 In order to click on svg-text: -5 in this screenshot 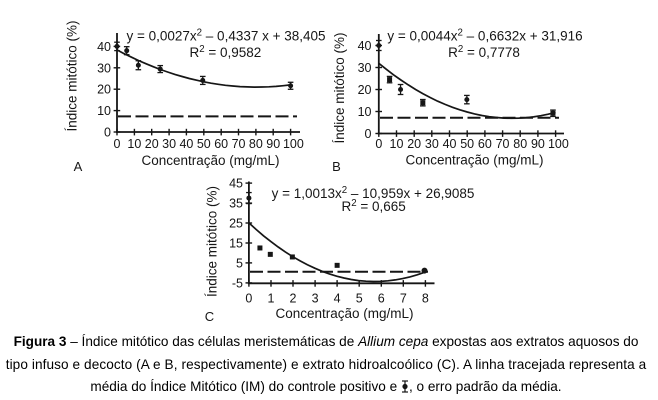, I will do `click(237, 283)`.